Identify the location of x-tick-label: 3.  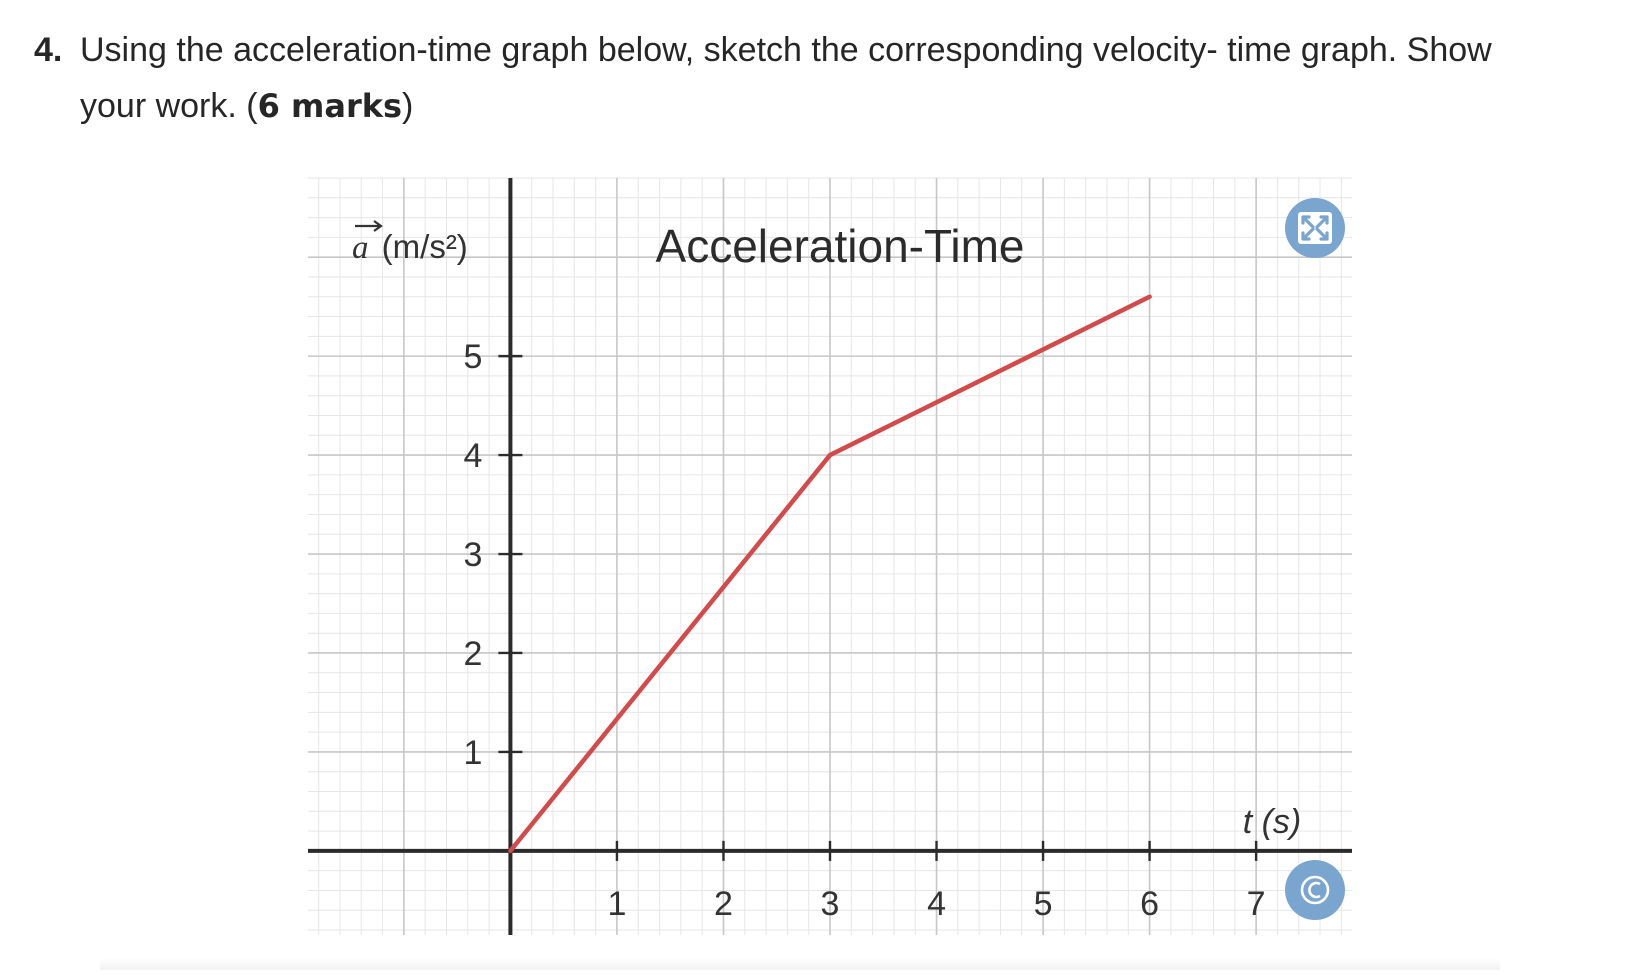
(830, 904).